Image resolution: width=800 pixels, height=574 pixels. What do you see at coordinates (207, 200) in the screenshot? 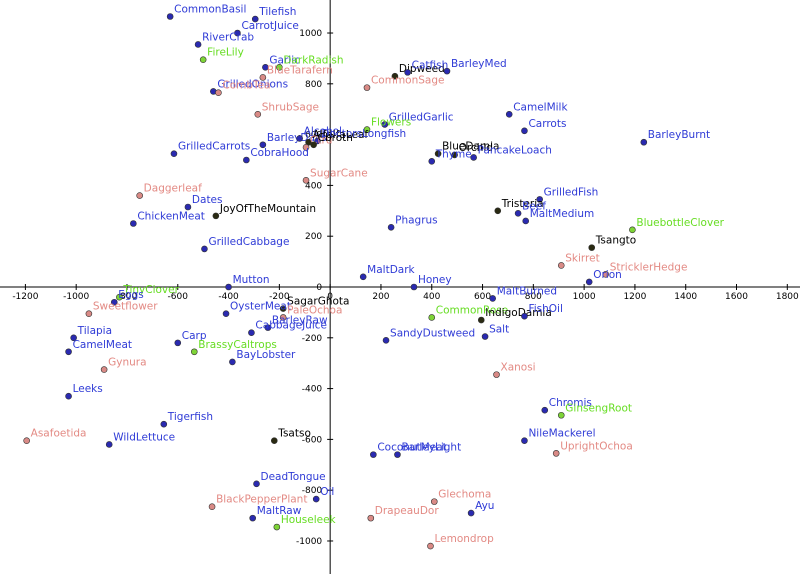
I see `data-point-label: Dates` at bounding box center [207, 200].